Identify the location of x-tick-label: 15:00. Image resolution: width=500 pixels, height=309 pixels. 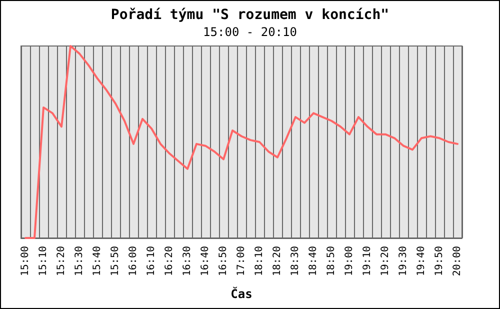
(25, 261).